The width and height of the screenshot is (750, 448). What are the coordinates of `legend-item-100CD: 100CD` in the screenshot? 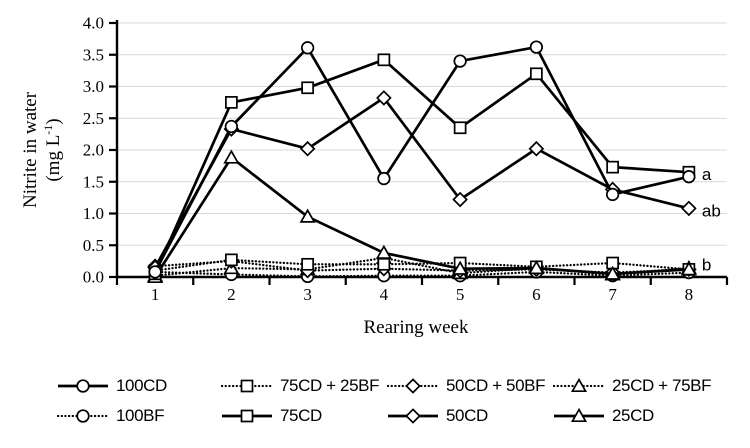 It's located at (112, 386).